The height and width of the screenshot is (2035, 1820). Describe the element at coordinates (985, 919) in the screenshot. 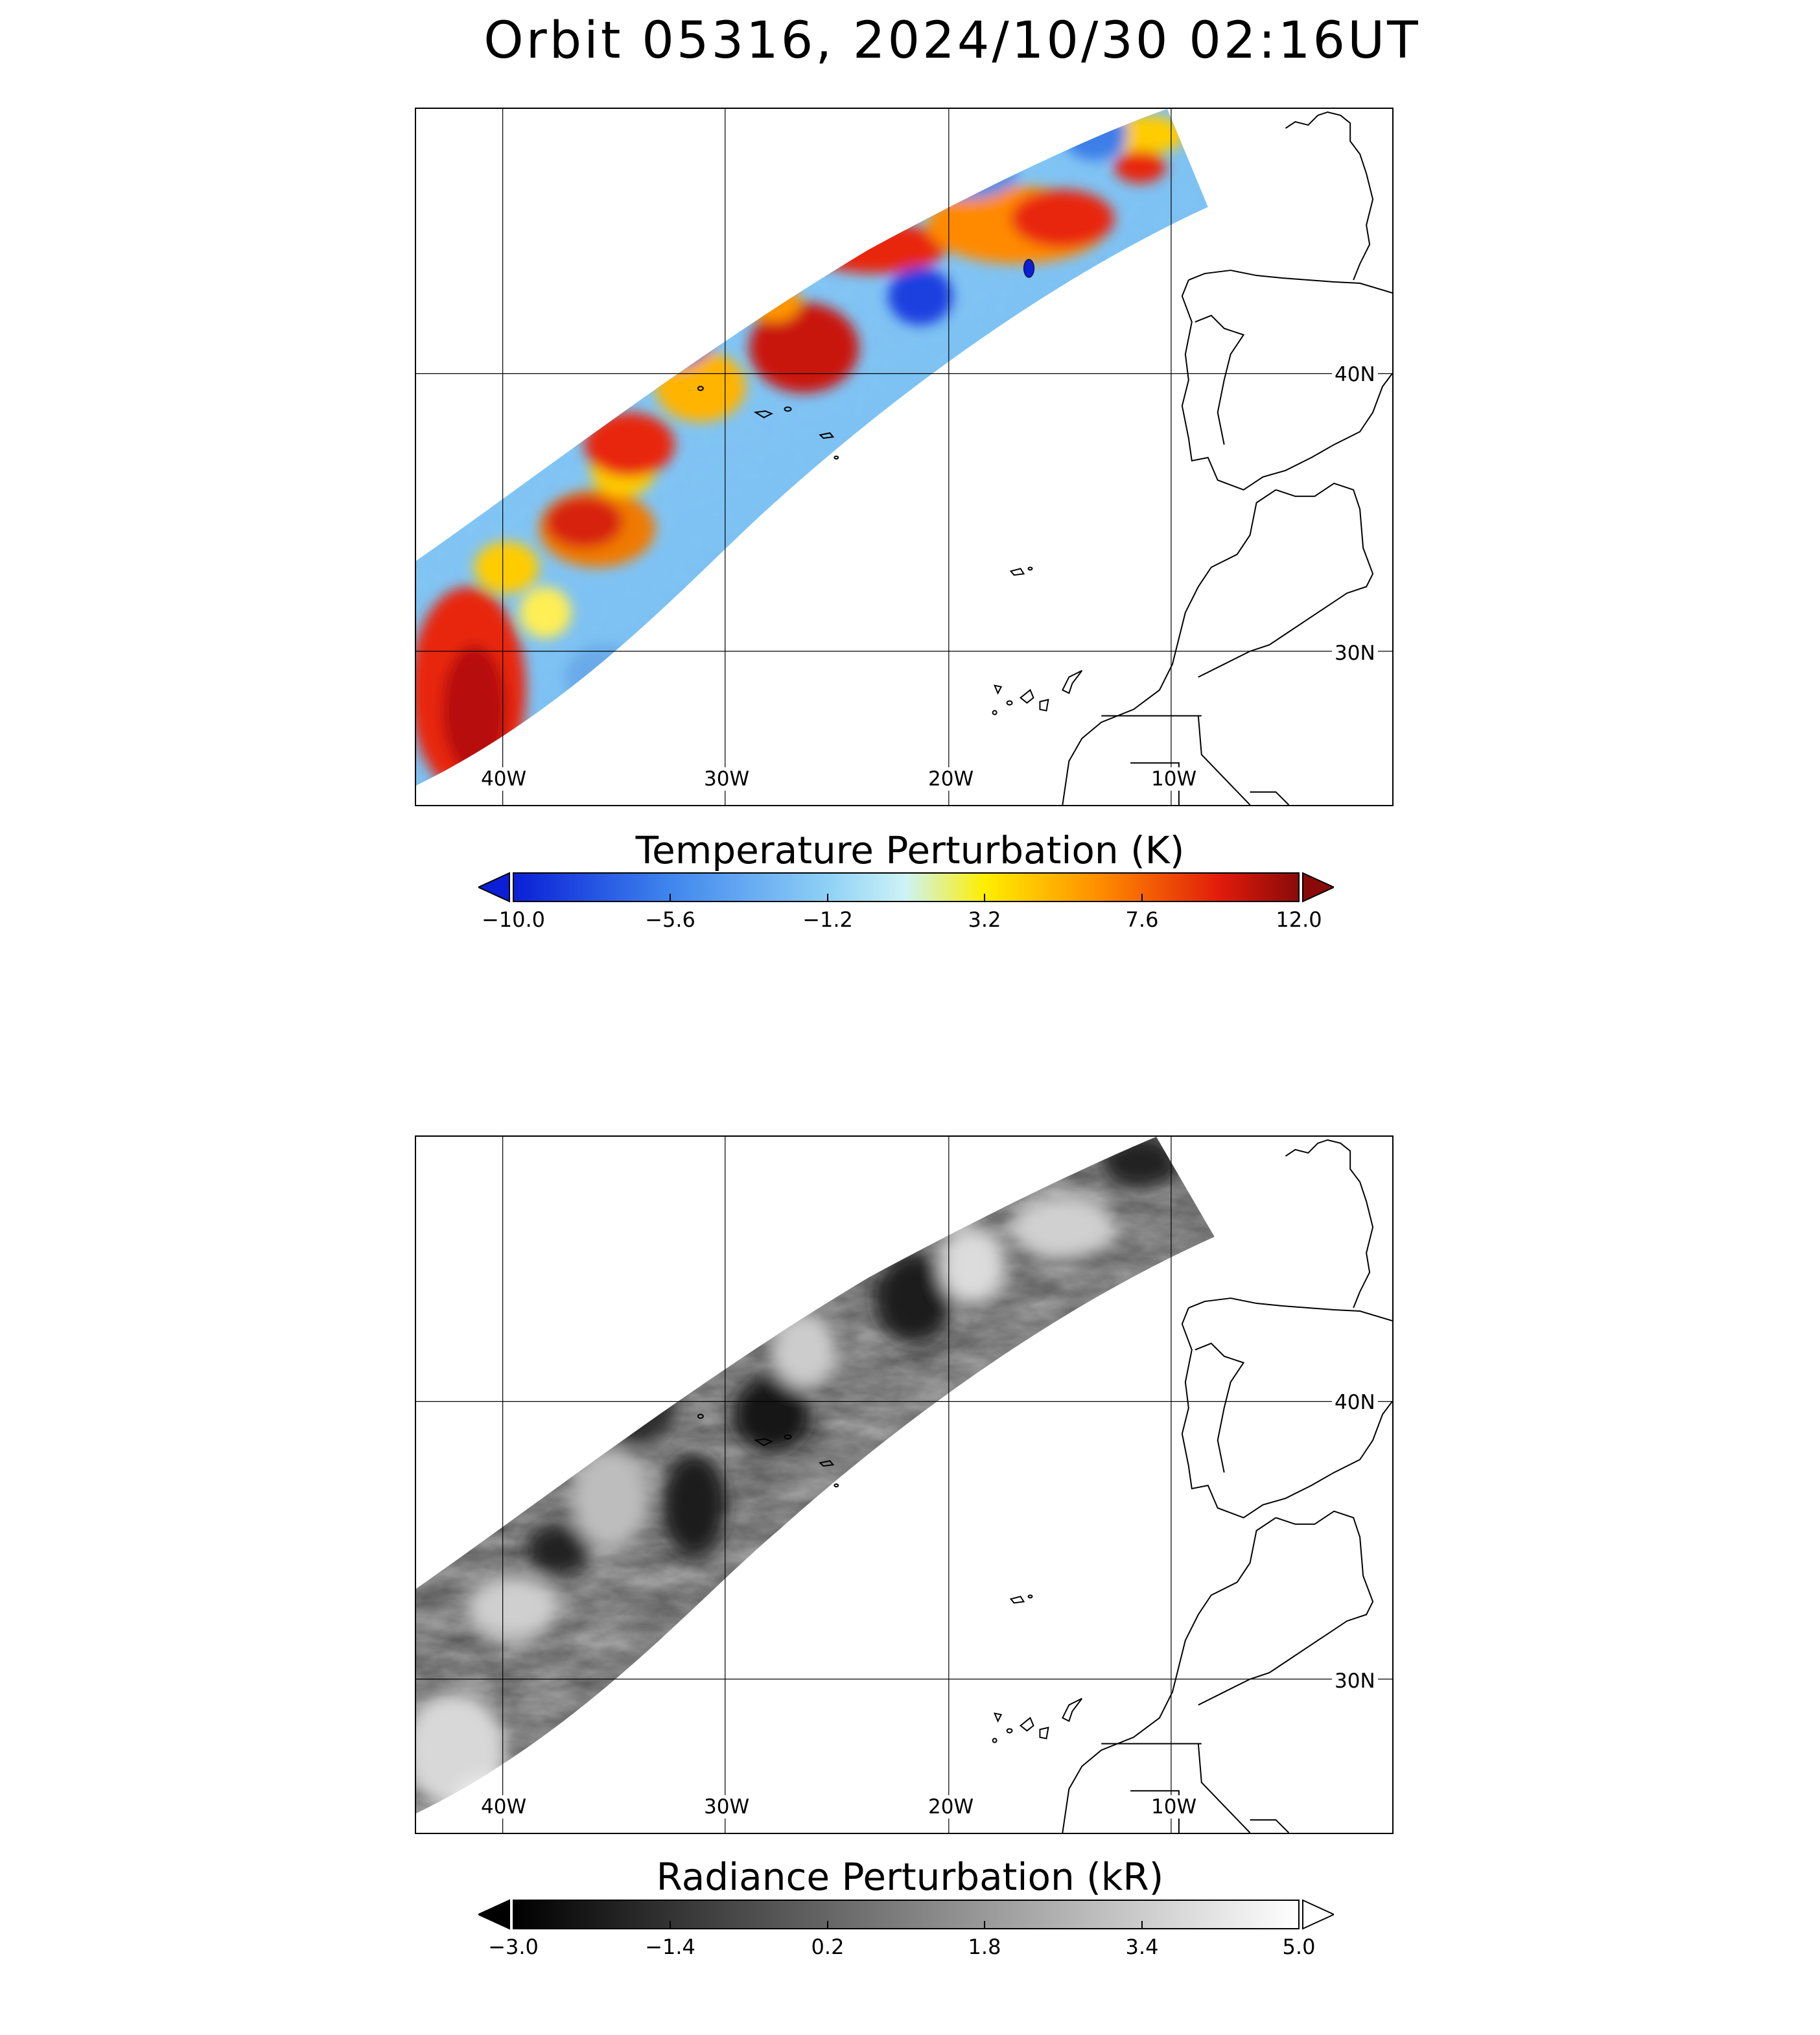

I see `temperature-tick-3: 3.2` at that location.